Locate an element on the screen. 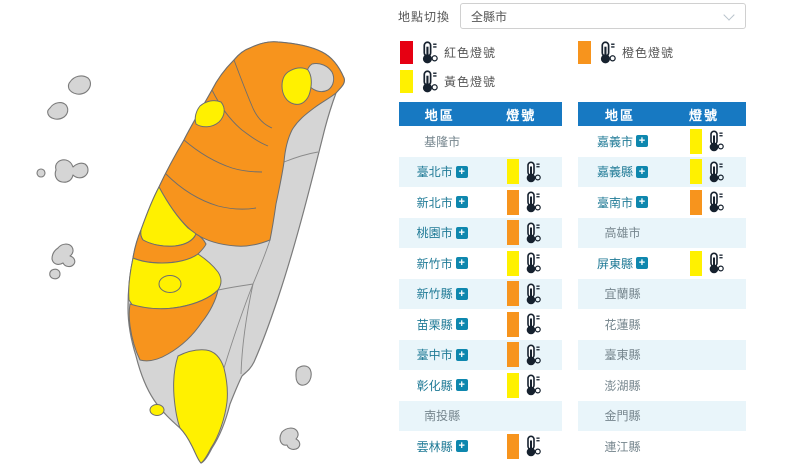 The image size is (811, 470). region-link: 屏東縣 is located at coordinates (615, 263).